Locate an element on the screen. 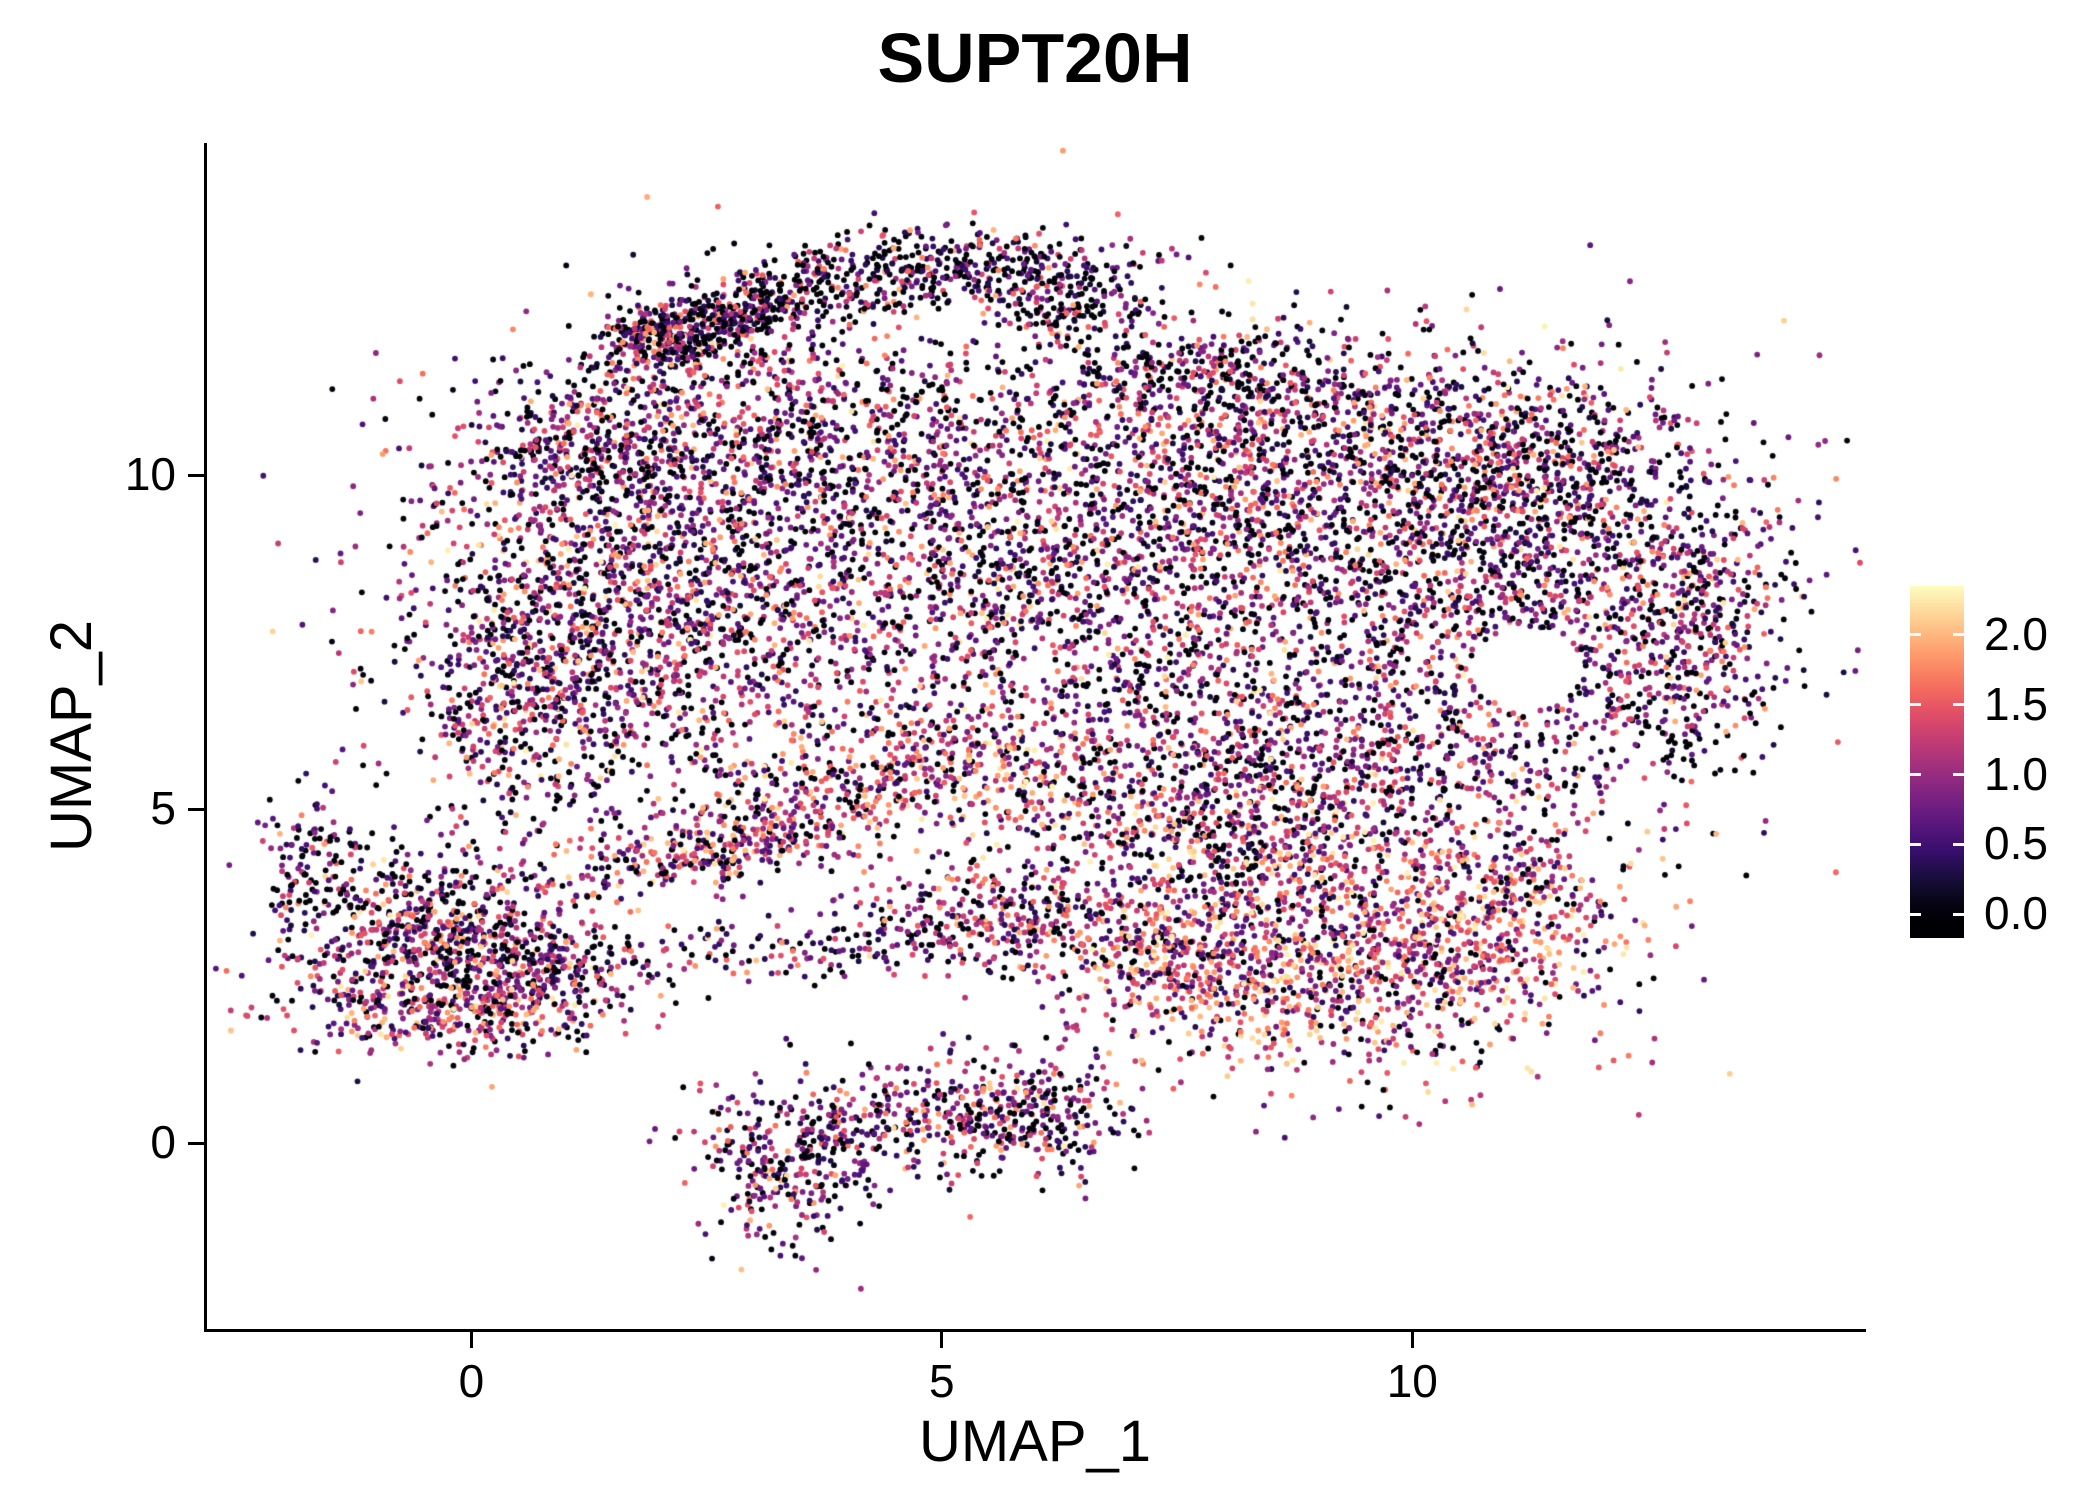 This screenshot has width=2100, height=1500. x-tick-label: 0 is located at coordinates (471, 1381).